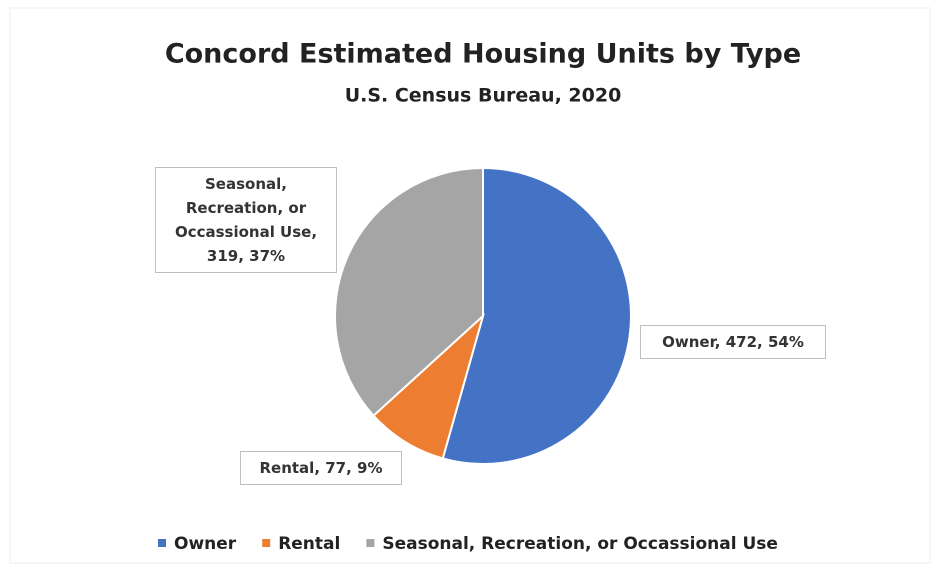 Image resolution: width=943 pixels, height=571 pixels. I want to click on legend-label: Seasonal, Recreation, or Occassional Use, so click(580, 544).